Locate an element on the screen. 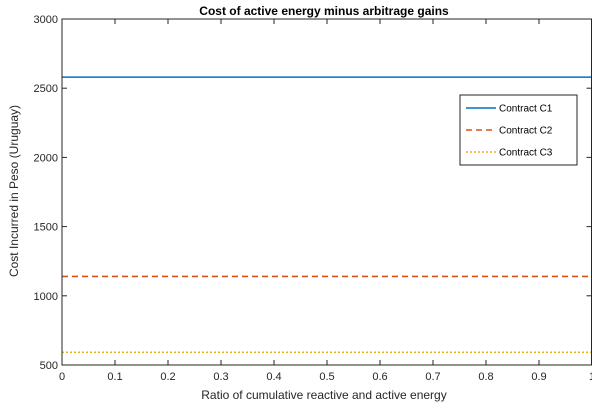 The height and width of the screenshot is (410, 592). legend-label: Contract C3 is located at coordinates (526, 153).